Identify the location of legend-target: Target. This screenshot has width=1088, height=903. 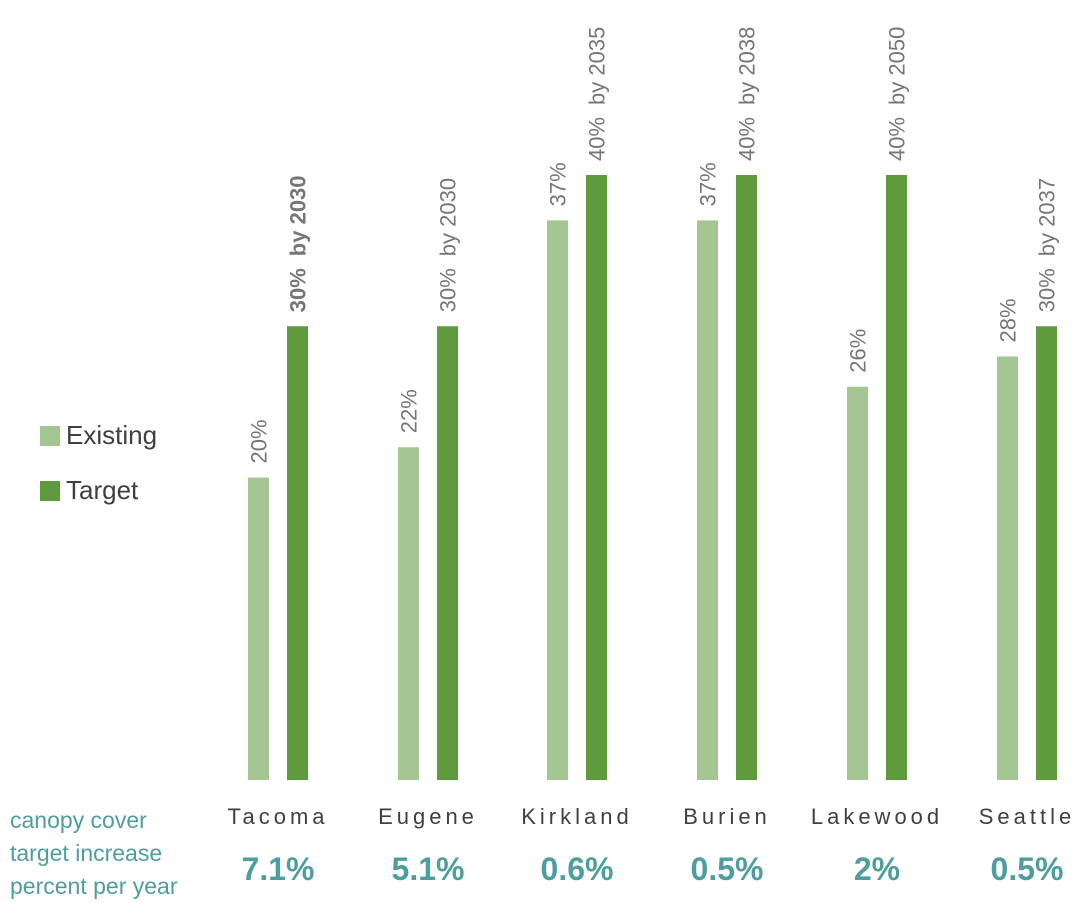
(89, 490).